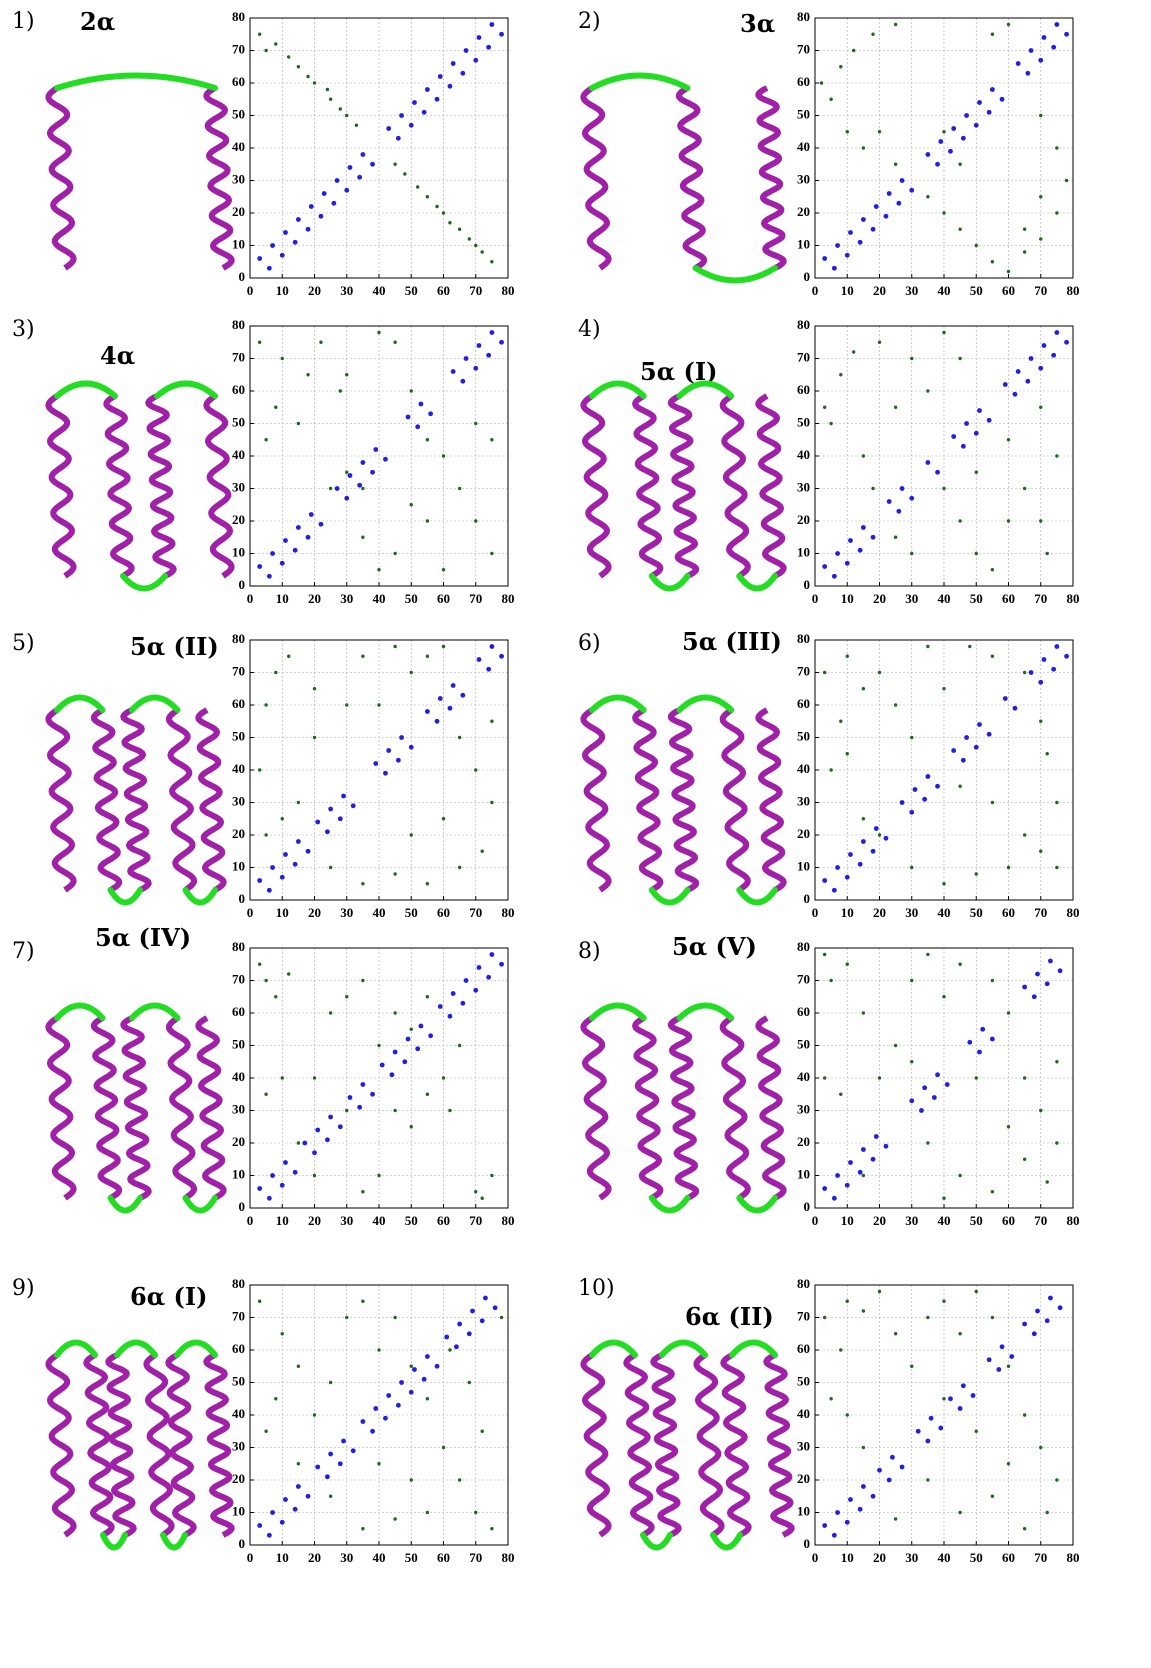  I want to click on x-tick-label: 70, so click(1040, 1220).